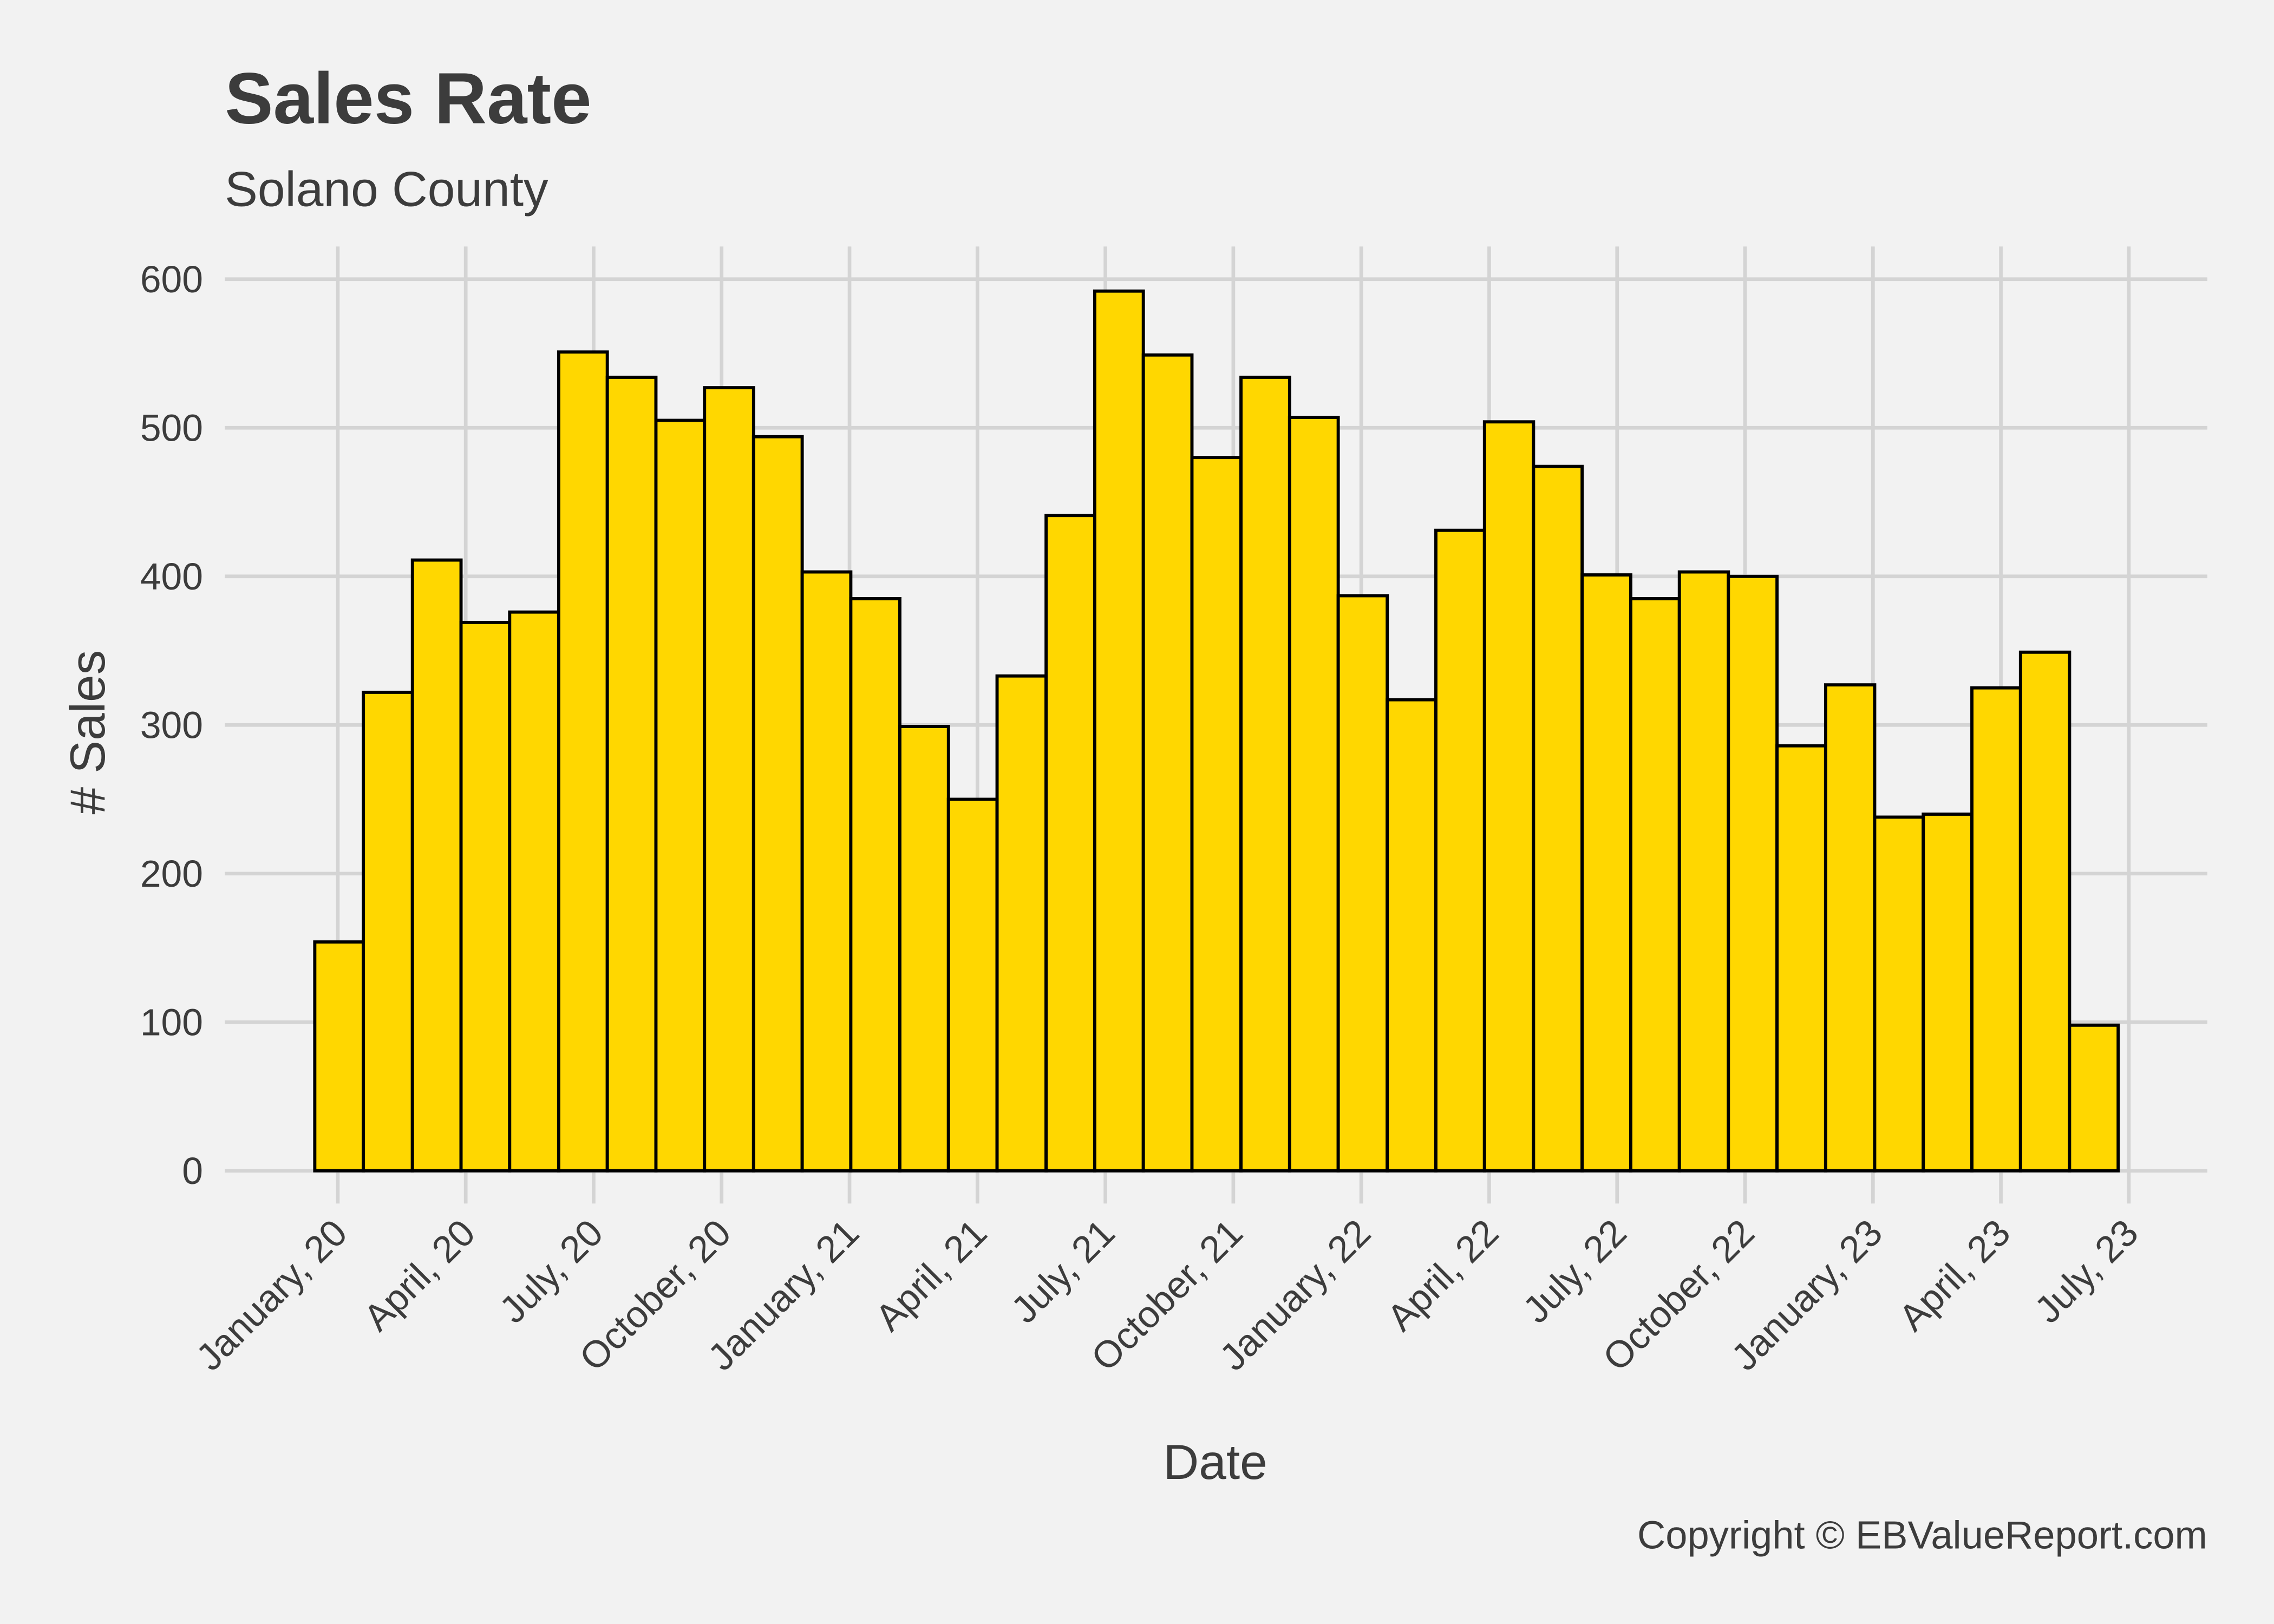 The height and width of the screenshot is (1624, 2274). What do you see at coordinates (172, 279) in the screenshot?
I see `y-tick-label: 600` at bounding box center [172, 279].